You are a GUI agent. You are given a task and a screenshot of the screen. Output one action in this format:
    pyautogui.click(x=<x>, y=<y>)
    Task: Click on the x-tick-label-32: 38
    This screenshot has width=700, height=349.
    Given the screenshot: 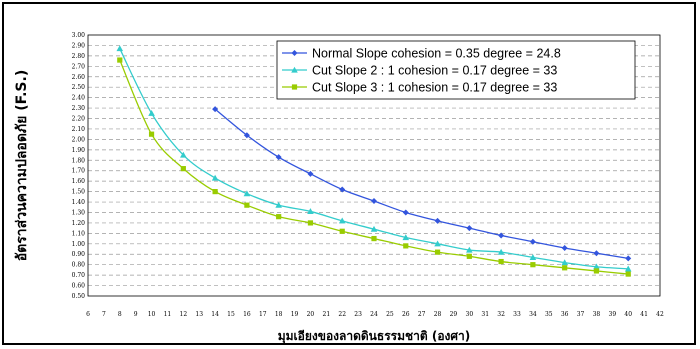 What is the action you would take?
    pyautogui.click(x=597, y=314)
    